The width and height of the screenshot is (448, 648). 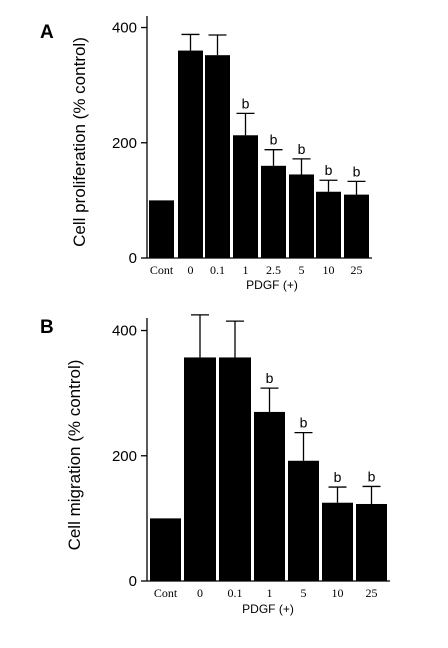 I want to click on significance-labels: b b b b, so click(x=321, y=427).